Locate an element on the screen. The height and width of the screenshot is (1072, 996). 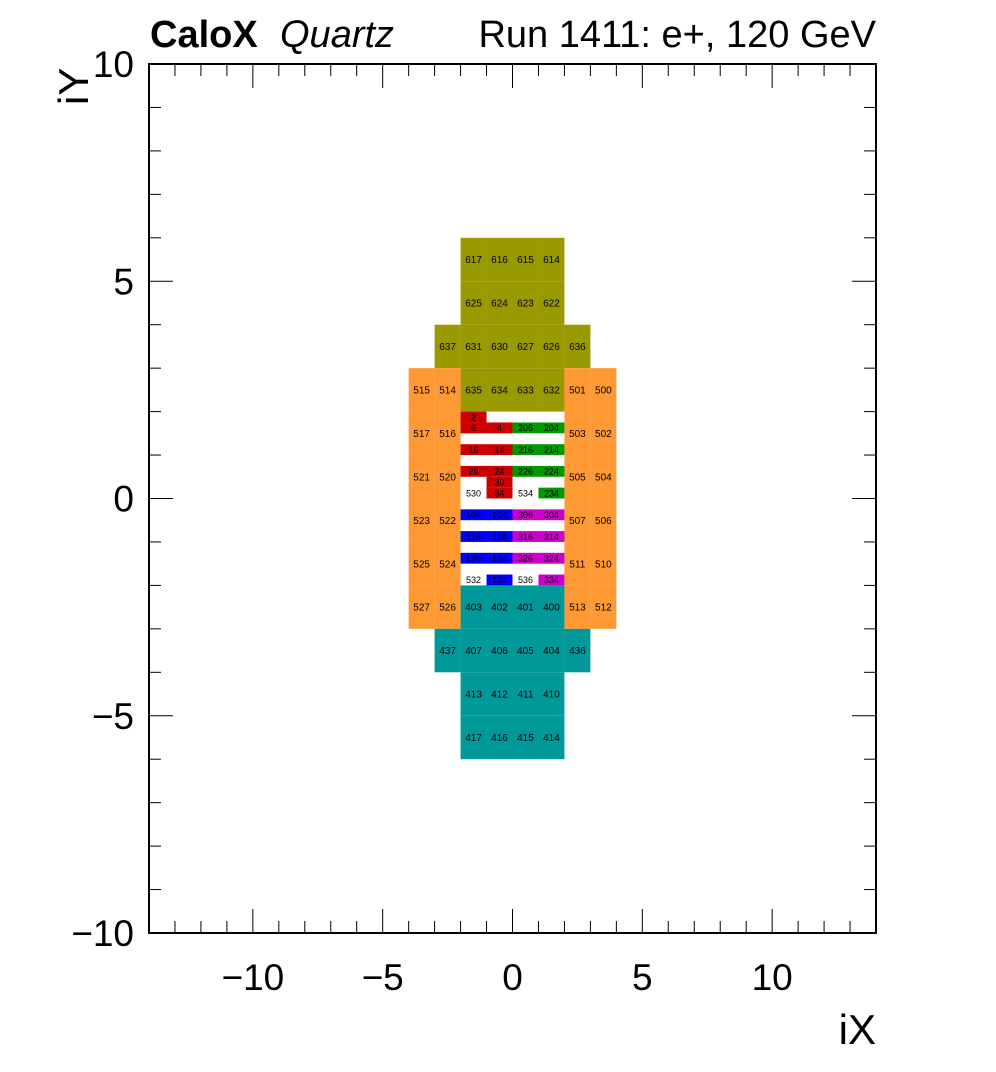
cell-label-4: 4 is located at coordinates (499, 428).